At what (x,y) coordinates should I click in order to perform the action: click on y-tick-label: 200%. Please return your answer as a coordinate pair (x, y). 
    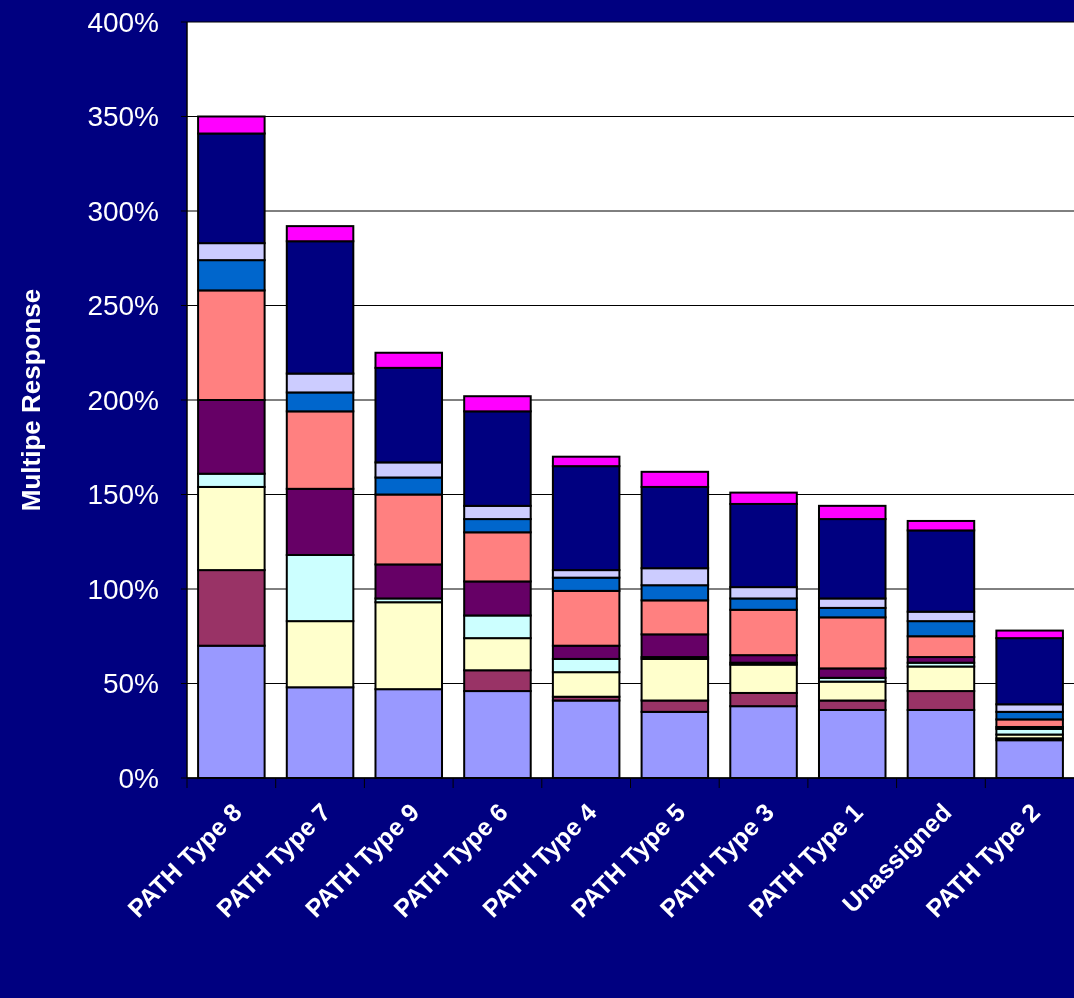
    Looking at the image, I should click on (123, 400).